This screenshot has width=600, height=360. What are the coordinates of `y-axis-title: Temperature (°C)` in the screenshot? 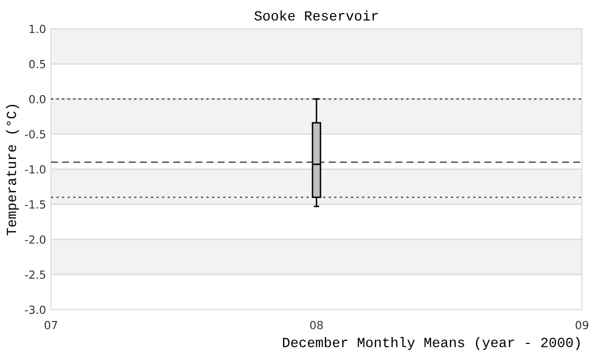 It's located at (12, 170).